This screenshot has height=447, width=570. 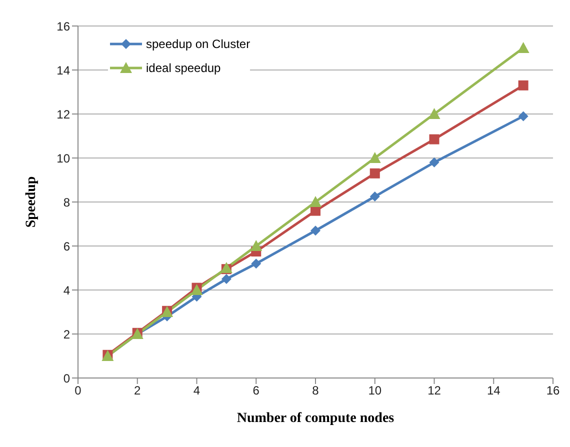 What do you see at coordinates (66, 246) in the screenshot?
I see `y-tick-label: 6` at bounding box center [66, 246].